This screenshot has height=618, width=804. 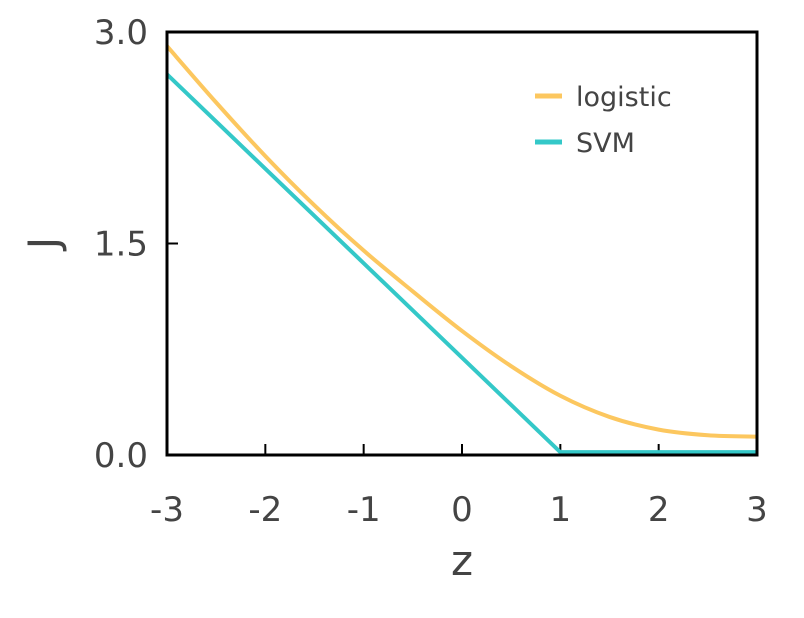 I want to click on x-axis-title: z, so click(x=462, y=560).